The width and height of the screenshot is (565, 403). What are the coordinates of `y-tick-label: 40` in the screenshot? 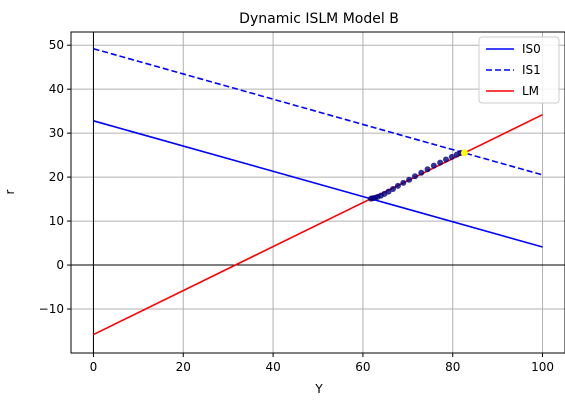 It's located at (56, 89).